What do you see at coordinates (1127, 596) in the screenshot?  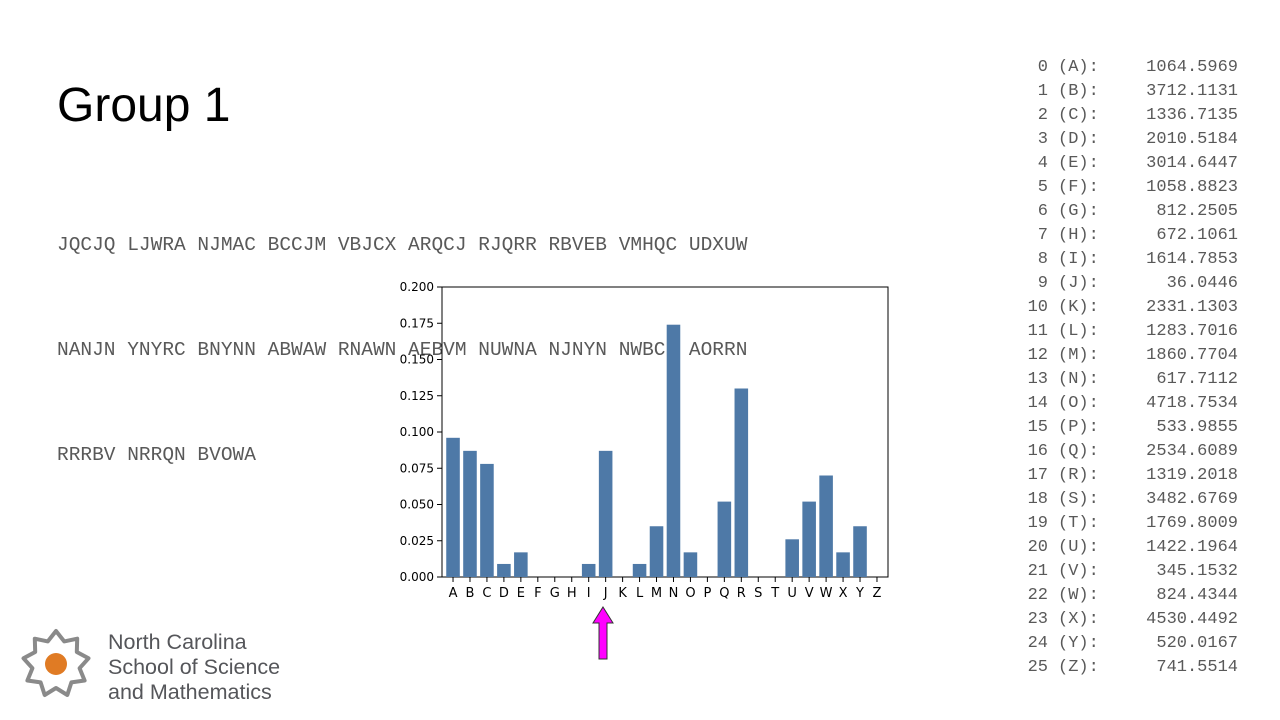 I see `frequency-row: 22 (W): 824.4344` at bounding box center [1127, 596].